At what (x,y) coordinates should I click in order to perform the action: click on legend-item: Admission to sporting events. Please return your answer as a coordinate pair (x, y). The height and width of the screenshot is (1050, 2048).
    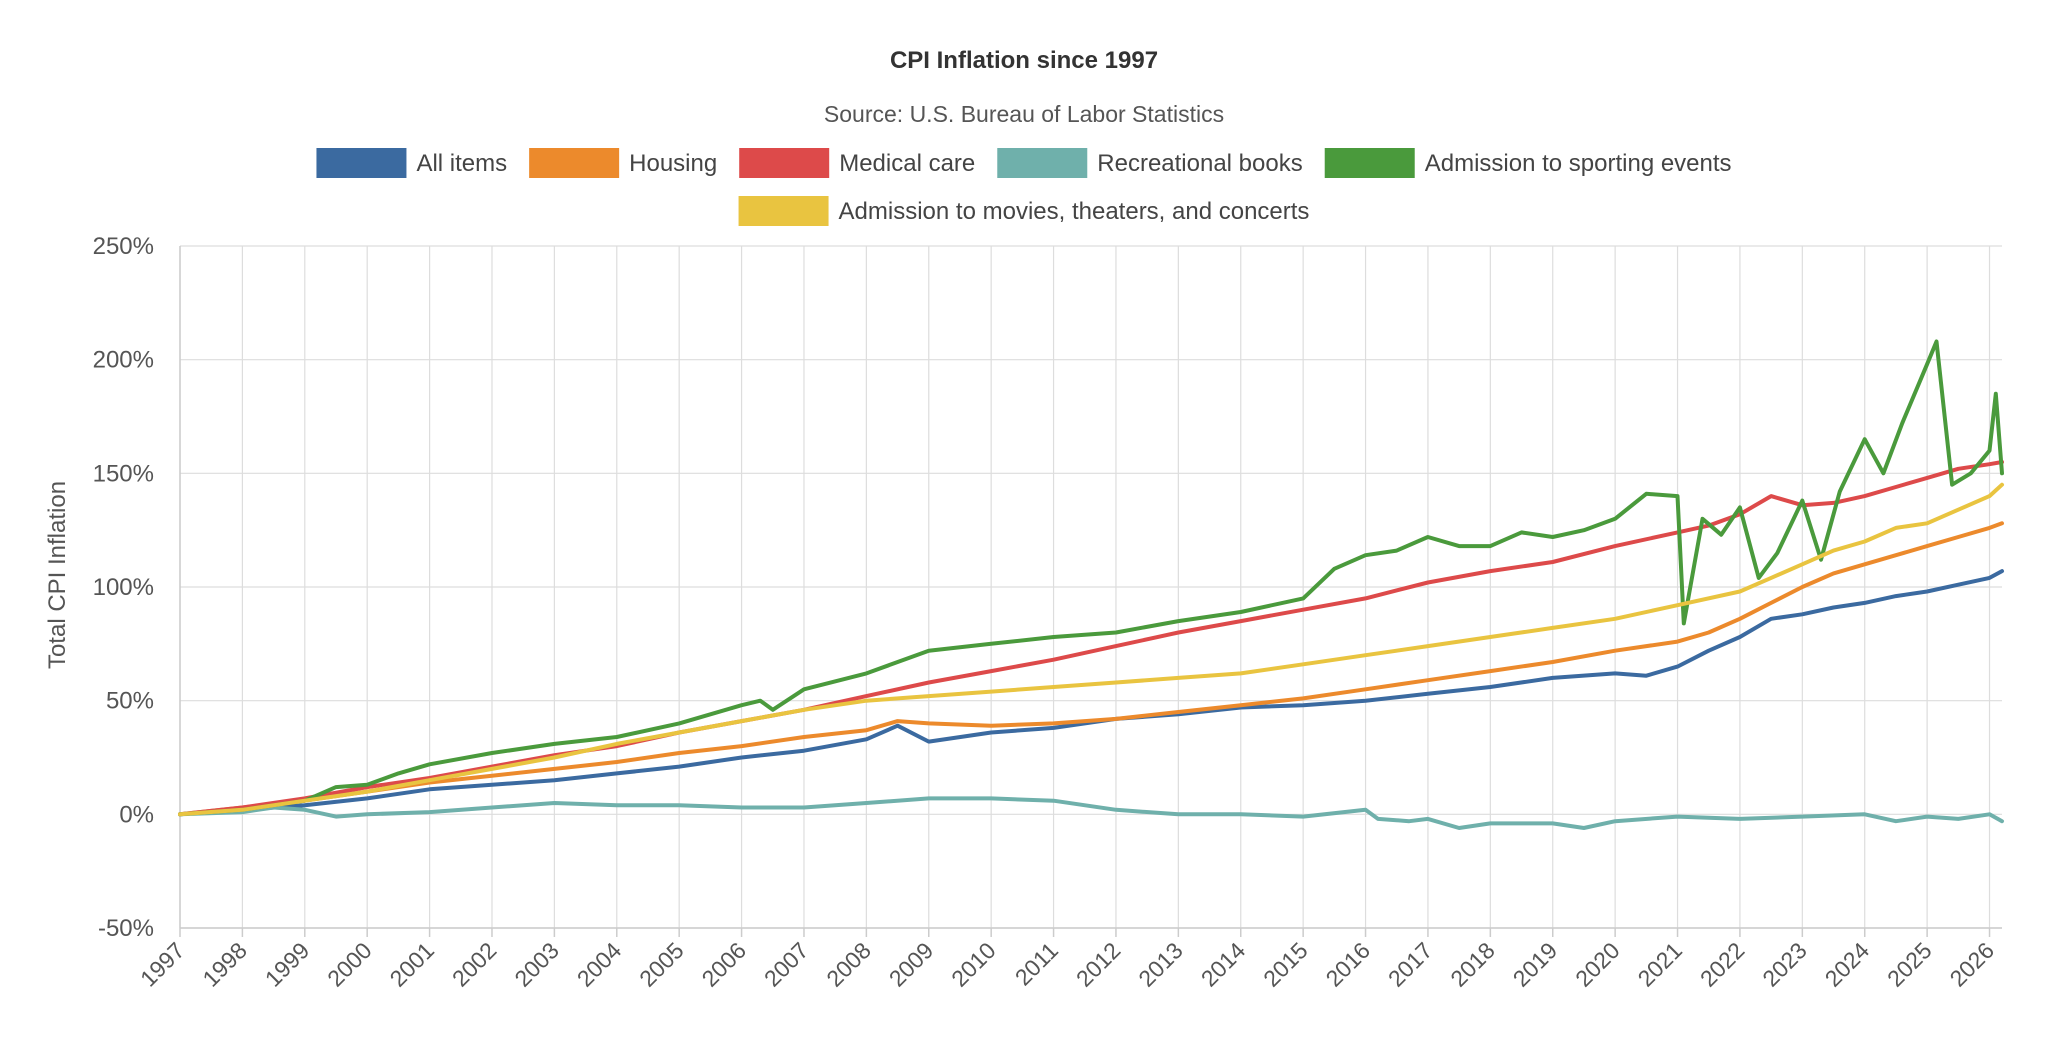
    Looking at the image, I should click on (1528, 163).